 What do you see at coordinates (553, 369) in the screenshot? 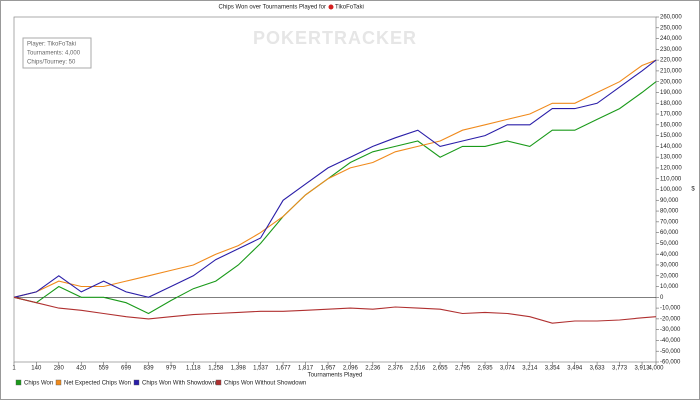
I see `x-tick-label: 3,354` at bounding box center [553, 369].